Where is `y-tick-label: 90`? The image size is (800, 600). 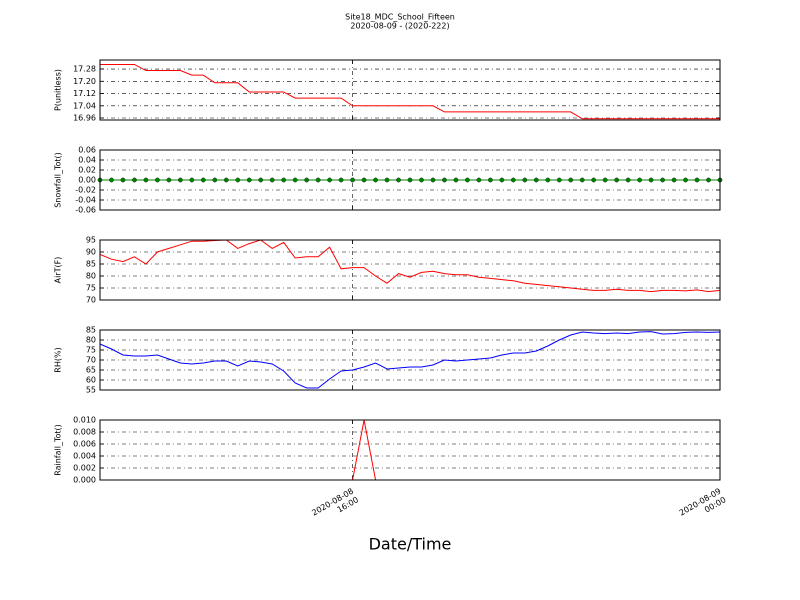 y-tick-label: 90 is located at coordinates (91, 252).